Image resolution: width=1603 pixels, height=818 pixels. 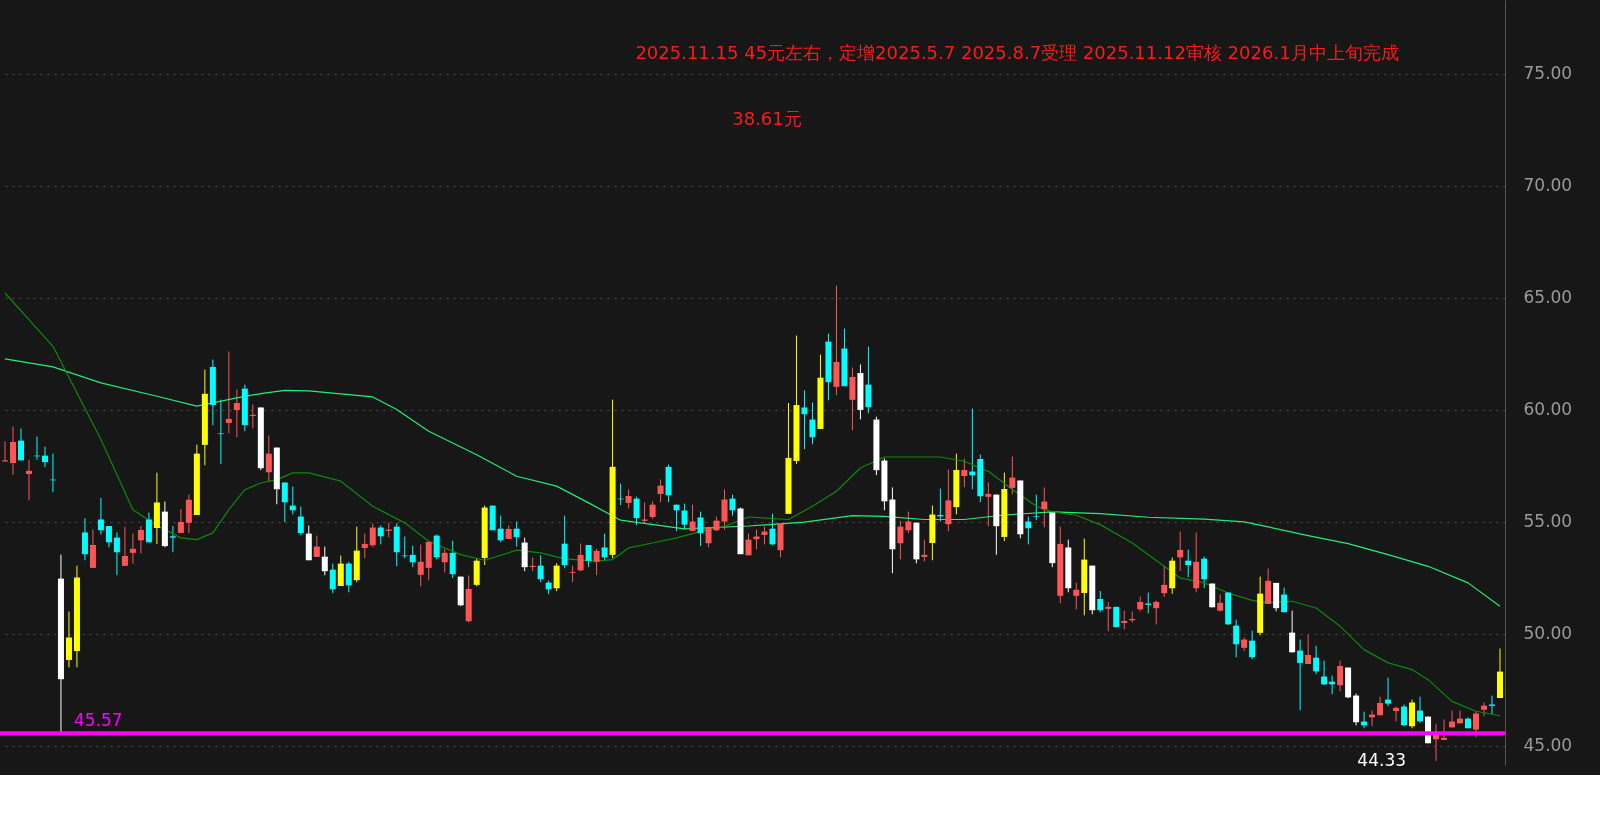 What do you see at coordinates (1548, 745) in the screenshot?
I see `y-tick-label: 45.00` at bounding box center [1548, 745].